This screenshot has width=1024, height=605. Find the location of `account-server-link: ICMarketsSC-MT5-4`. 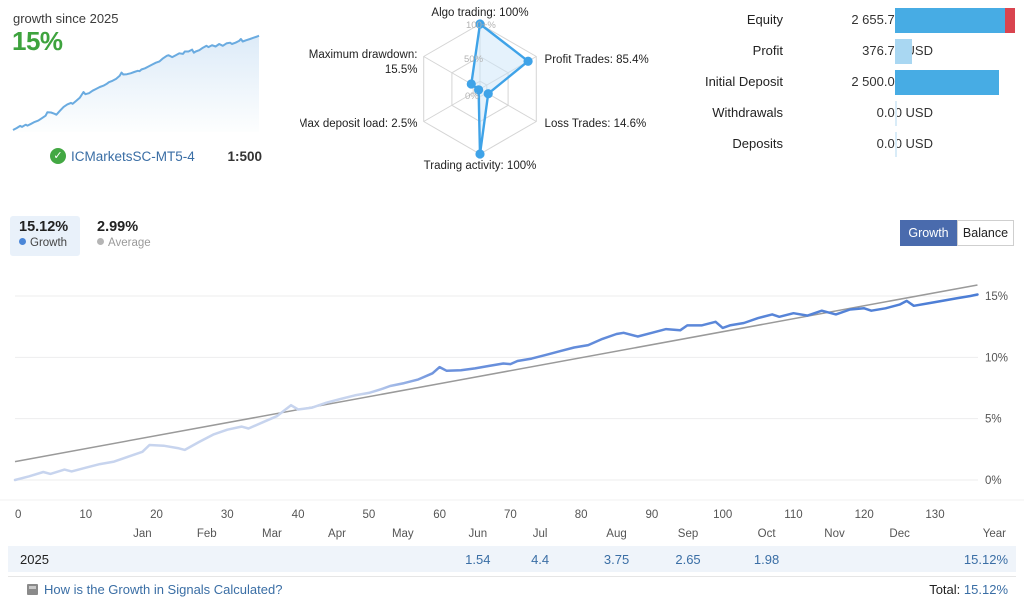

account-server-link: ICMarketsSC-MT5-4 is located at coordinates (133, 156).